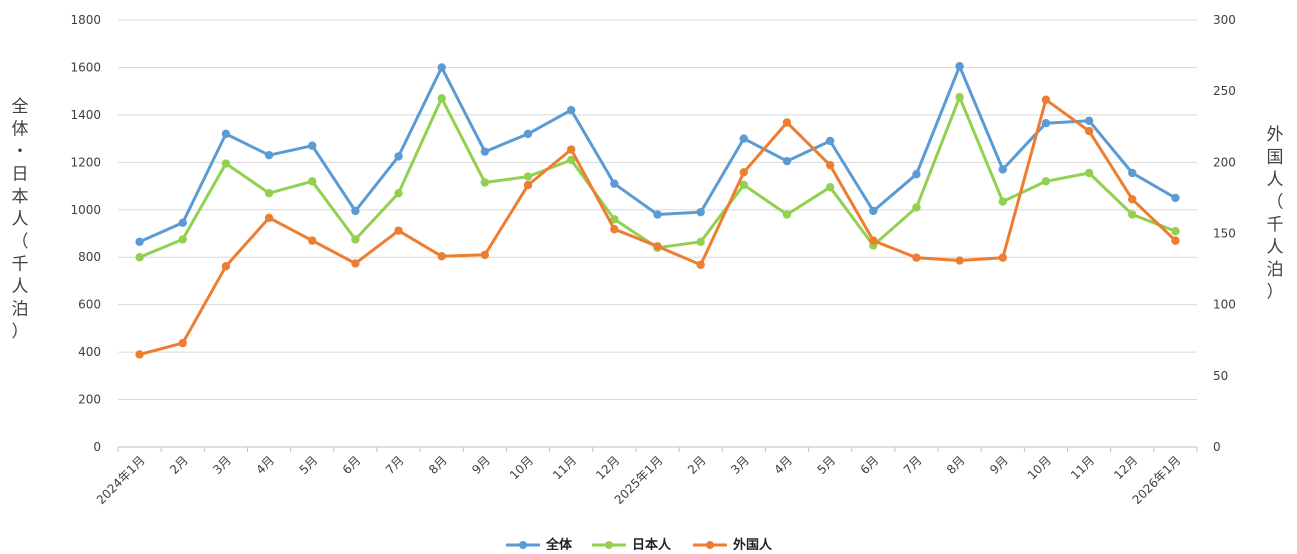 The image size is (1297, 554). What do you see at coordinates (1224, 305) in the screenshot?
I see `right-tick-label: 100` at bounding box center [1224, 305].